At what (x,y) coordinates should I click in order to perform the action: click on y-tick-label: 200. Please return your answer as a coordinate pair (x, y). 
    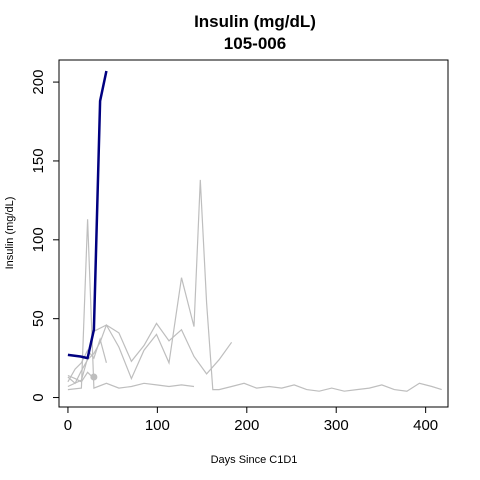
    Looking at the image, I should click on (38, 82).